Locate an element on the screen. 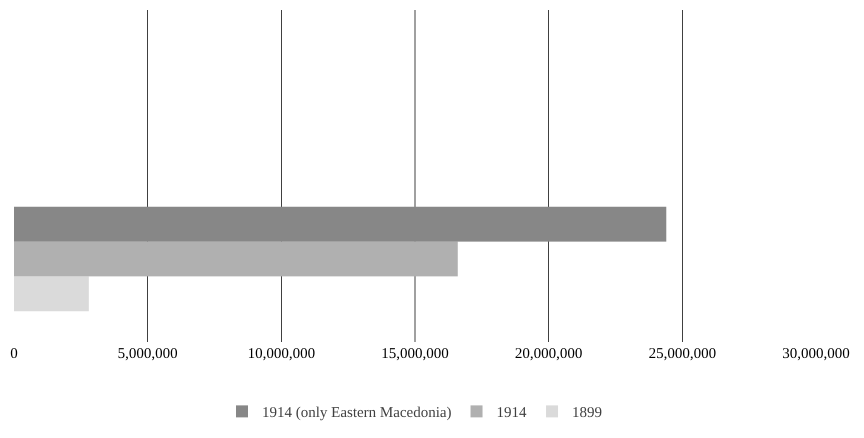 This screenshot has height=438, width=864. legend-label: 1914 (only Eastern Macedonia) is located at coordinates (357, 413).